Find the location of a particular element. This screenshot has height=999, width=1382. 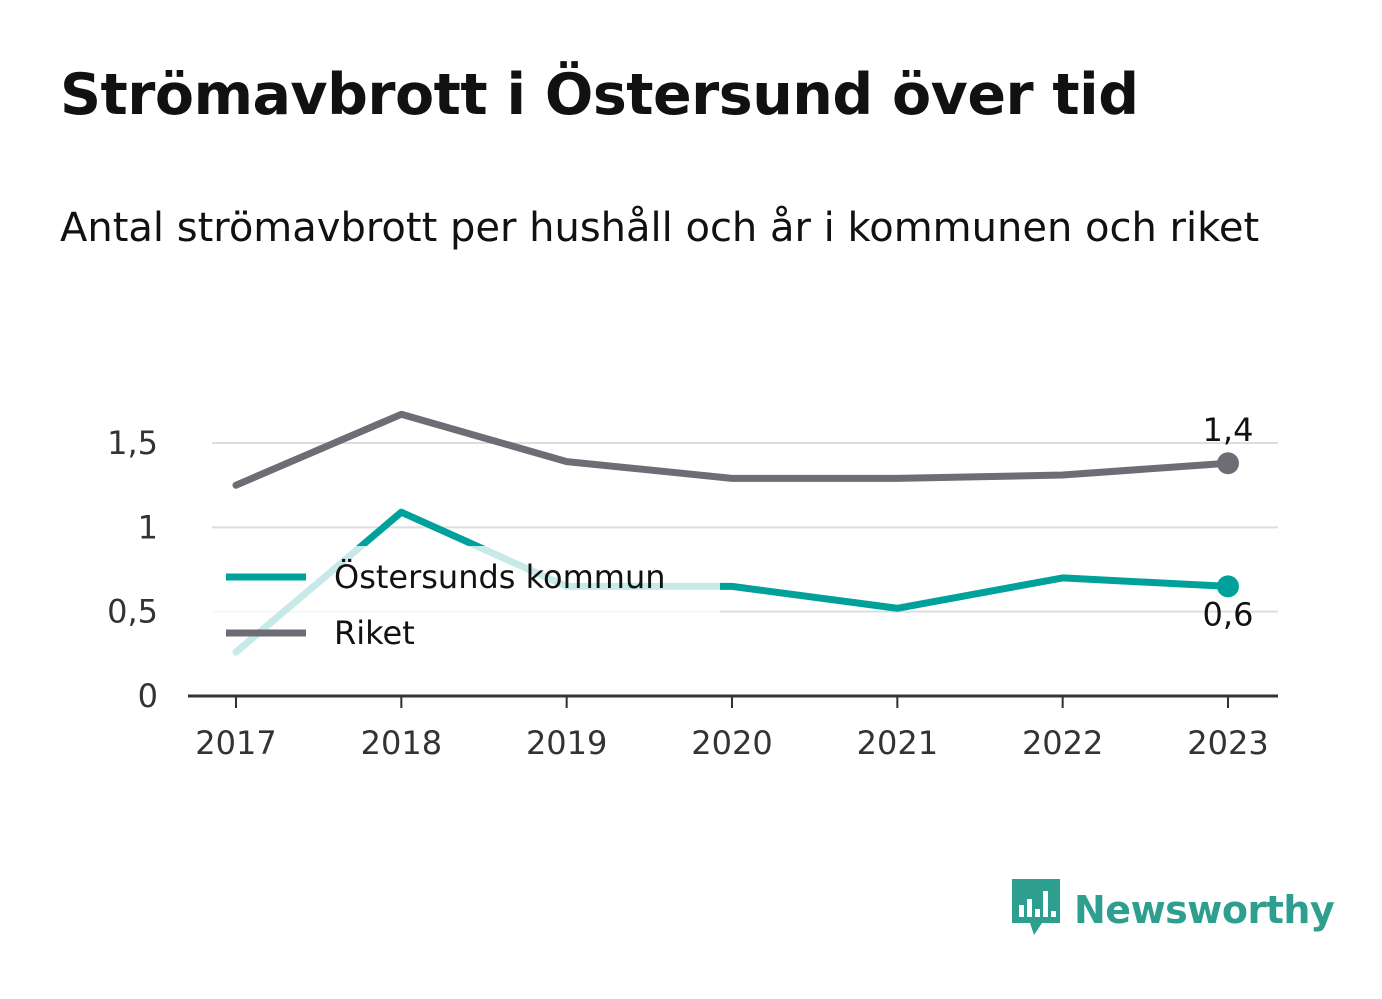

x-tick-label: 2022 is located at coordinates (1062, 743).